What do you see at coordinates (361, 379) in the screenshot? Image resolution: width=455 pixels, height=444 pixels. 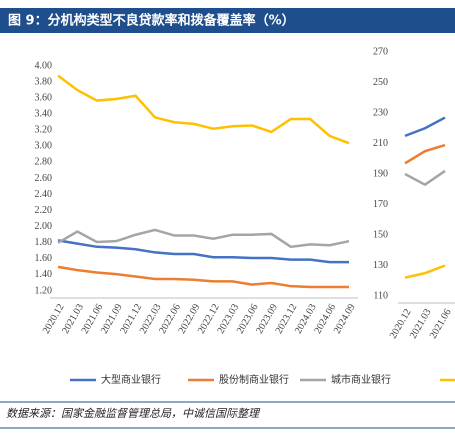 I see `legend-label: 城市商业银行` at bounding box center [361, 379].